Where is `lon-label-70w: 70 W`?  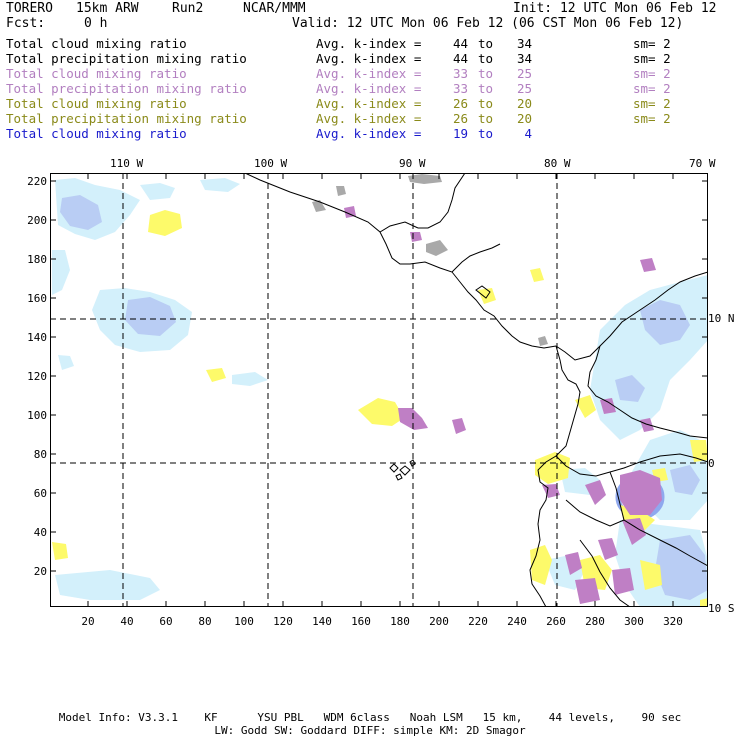
lon-label-70w: 70 W is located at coordinates (702, 163).